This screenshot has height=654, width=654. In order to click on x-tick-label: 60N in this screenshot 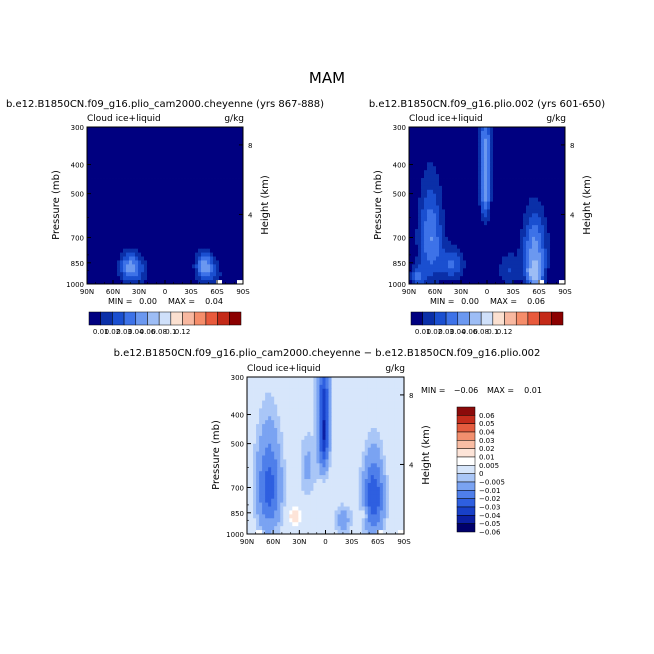, I will do `click(113, 292)`.